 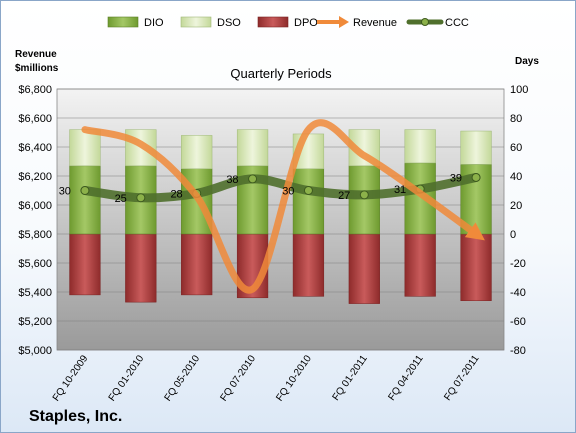 I want to click on right-tick-label: -40, so click(x=518, y=293).